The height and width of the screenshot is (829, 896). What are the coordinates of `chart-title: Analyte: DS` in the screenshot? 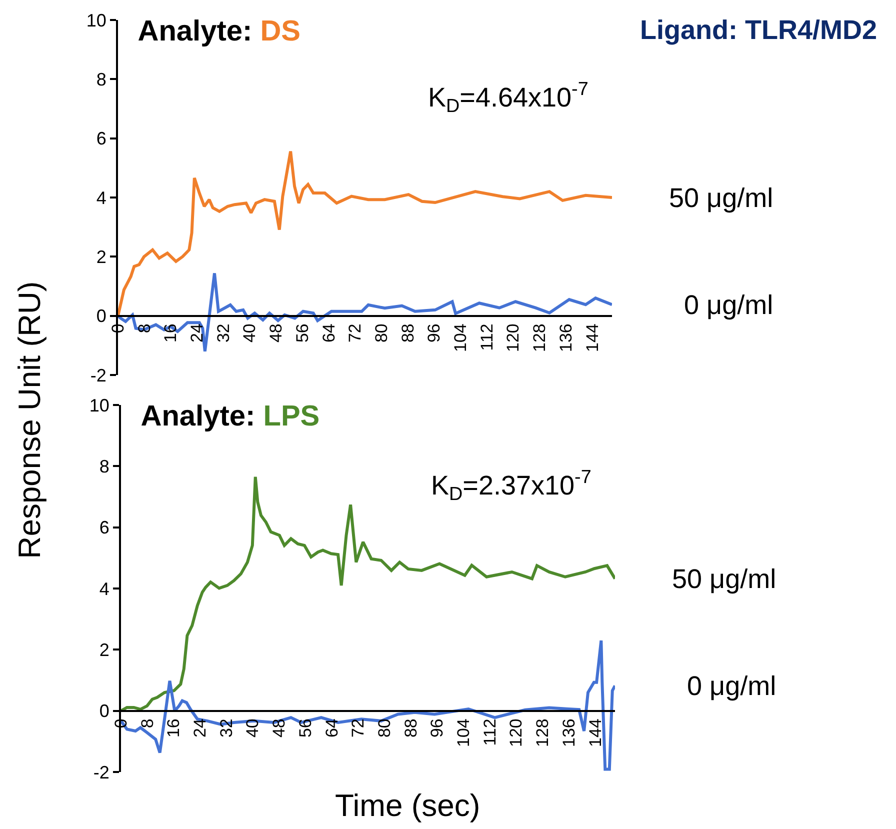 It's located at (219, 31).